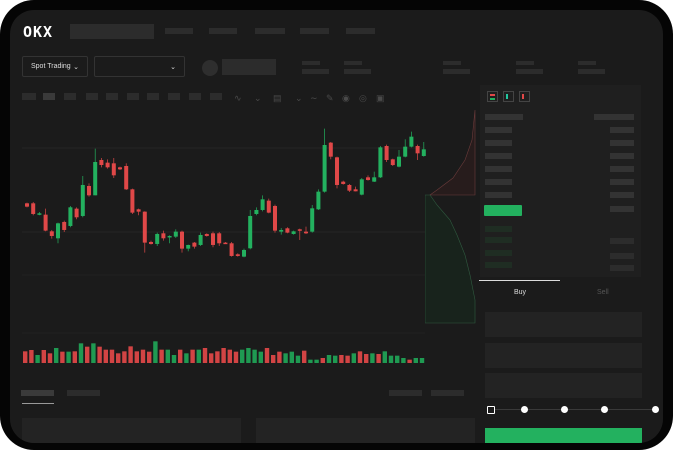 This screenshot has width=673, height=453. What do you see at coordinates (238, 98) in the screenshot?
I see `indicator-icon: ∿` at bounding box center [238, 98].